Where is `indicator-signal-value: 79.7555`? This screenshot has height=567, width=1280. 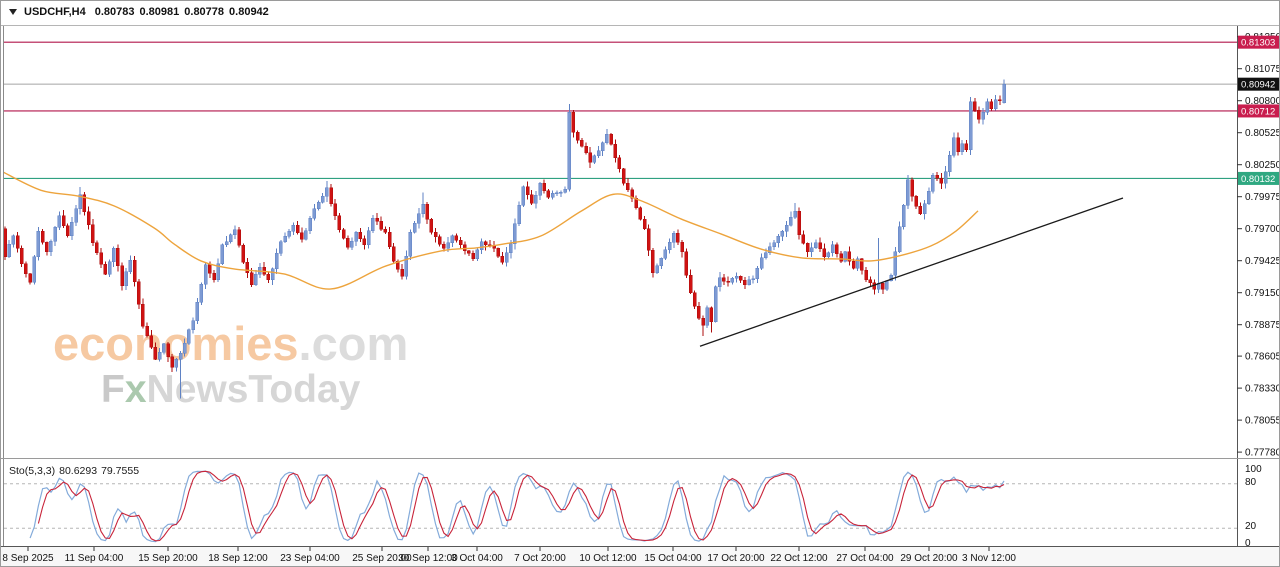 indicator-signal-value: 79.7555 is located at coordinates (120, 471).